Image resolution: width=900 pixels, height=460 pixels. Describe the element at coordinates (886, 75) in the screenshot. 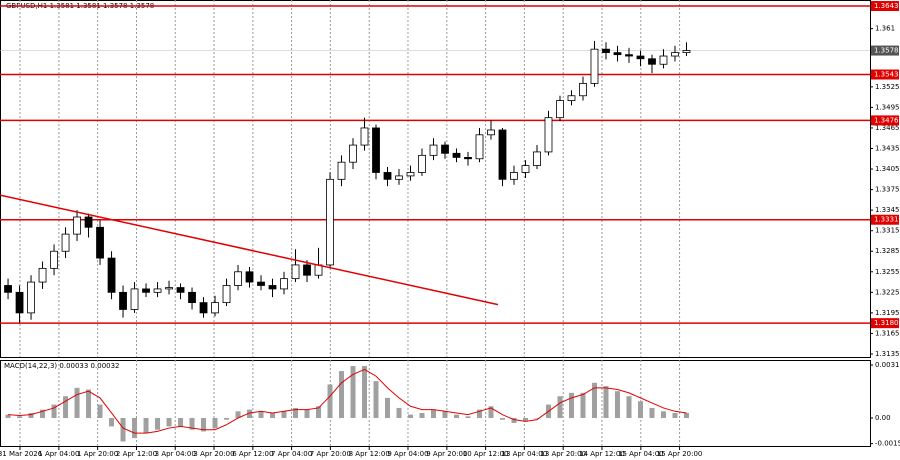

I see `level-label: 1.3543` at that location.